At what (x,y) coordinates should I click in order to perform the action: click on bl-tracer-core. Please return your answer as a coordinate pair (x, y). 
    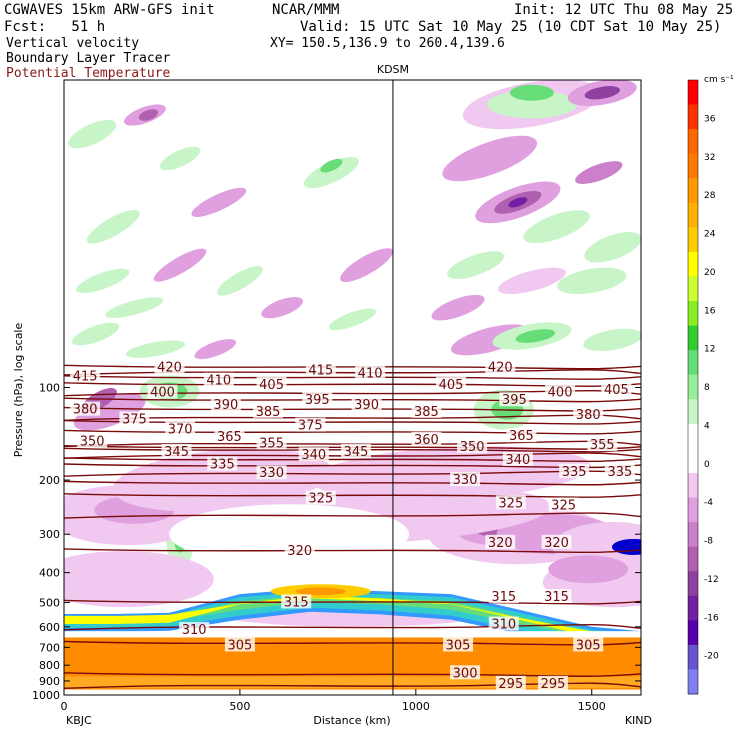
    Looking at the image, I should click on (352, 618).